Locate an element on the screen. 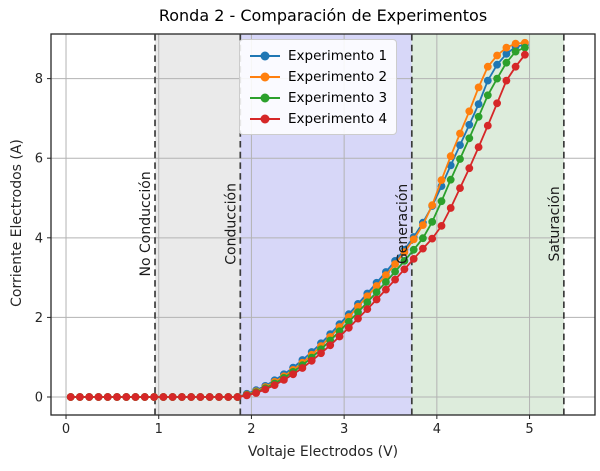  region-label: Saturación is located at coordinates (555, 223).